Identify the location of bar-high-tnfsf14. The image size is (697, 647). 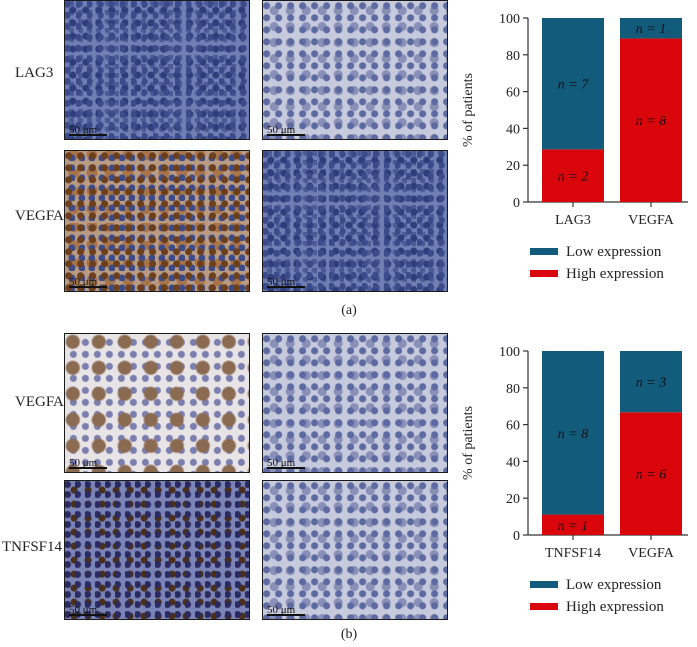
(573, 524).